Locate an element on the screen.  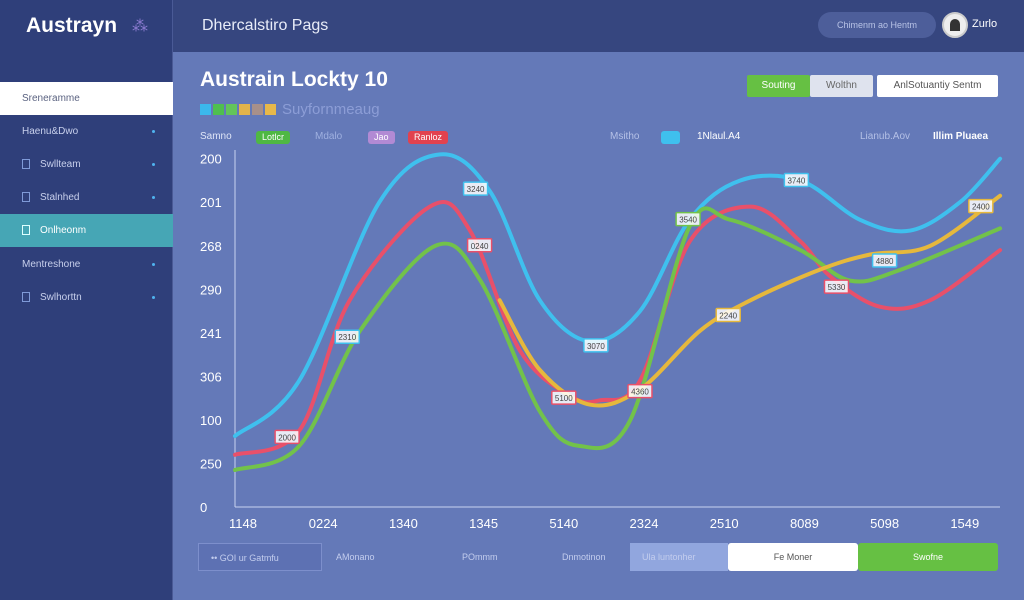
legend-pill-green: Lotlcr is located at coordinates (273, 137).